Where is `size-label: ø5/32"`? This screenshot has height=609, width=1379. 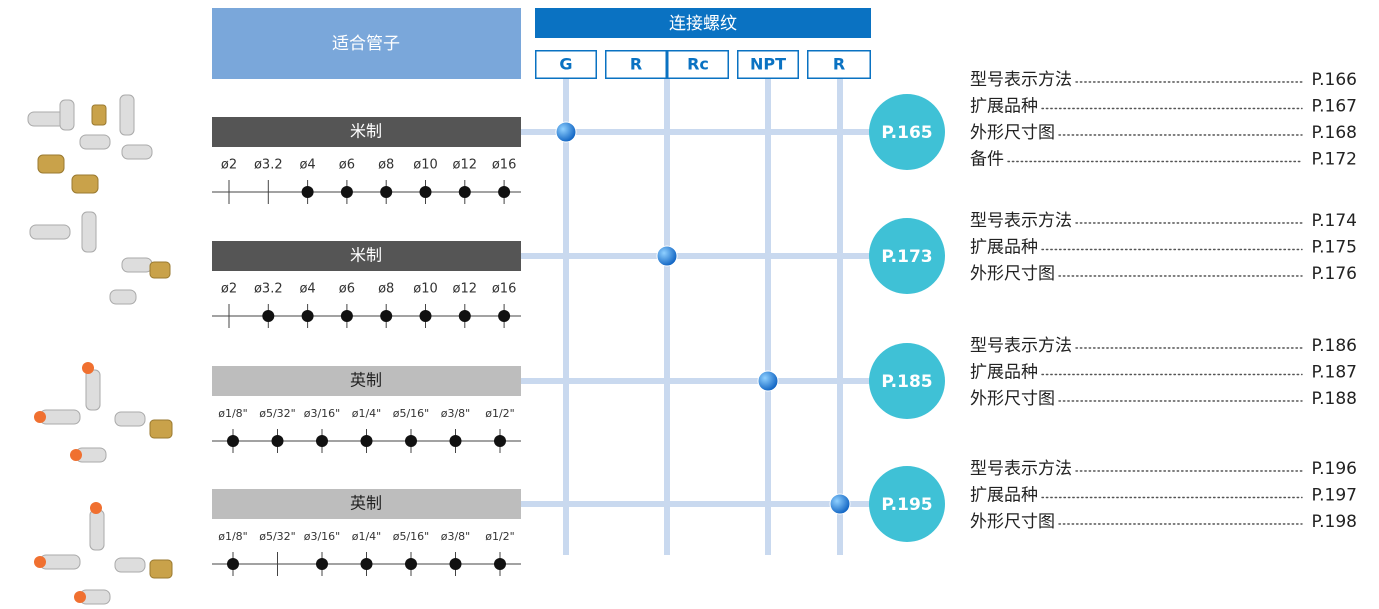
size-label: ø5/32" is located at coordinates (277, 413).